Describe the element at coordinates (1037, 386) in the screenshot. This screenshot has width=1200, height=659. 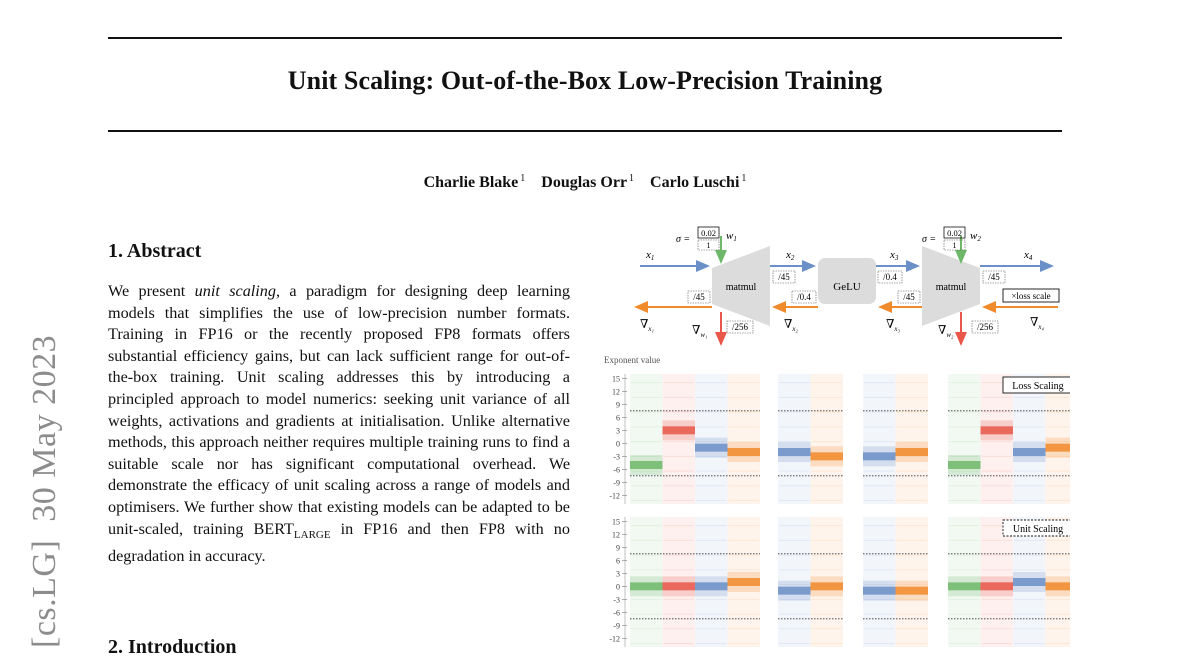
I see `panel-label: Loss Scaling` at that location.